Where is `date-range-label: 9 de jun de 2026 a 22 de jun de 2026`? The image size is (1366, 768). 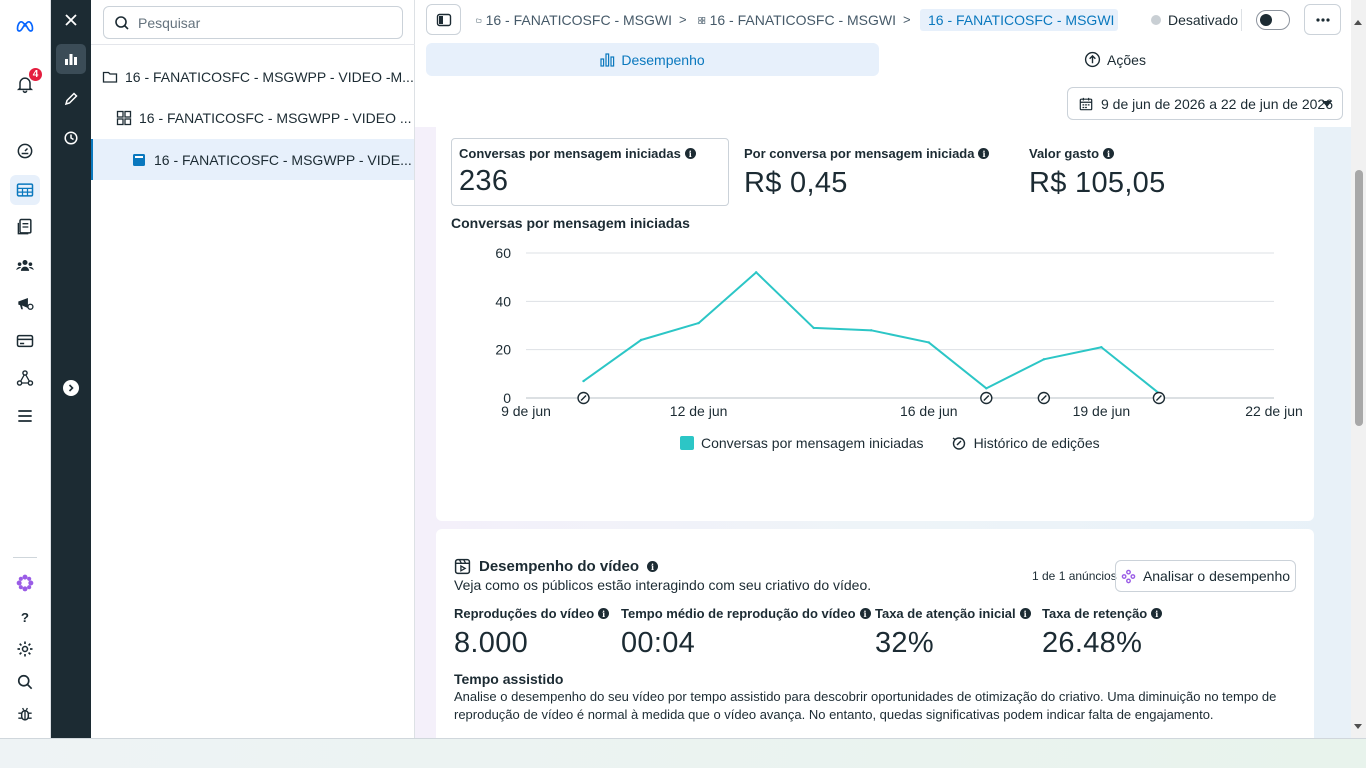
date-range-label: 9 de jun de 2026 a 22 de jun de 2026 is located at coordinates (1217, 103).